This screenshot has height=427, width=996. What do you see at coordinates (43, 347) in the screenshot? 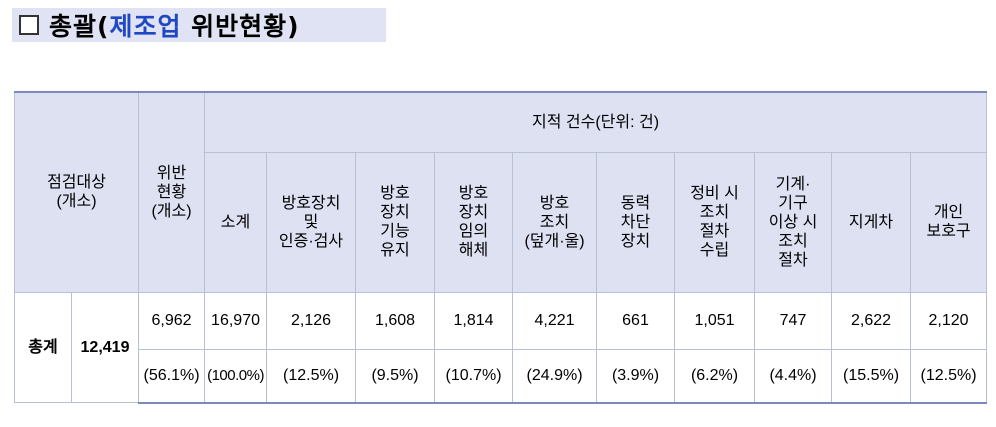
I see `row-label: 총계` at bounding box center [43, 347].